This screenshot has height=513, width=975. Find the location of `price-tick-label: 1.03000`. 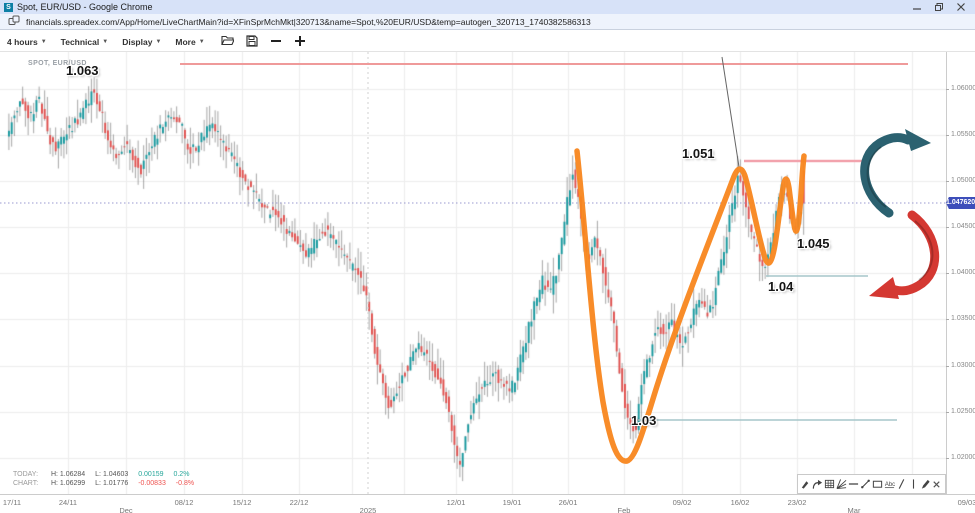

price-tick-label: 1.03000 is located at coordinates (963, 365).